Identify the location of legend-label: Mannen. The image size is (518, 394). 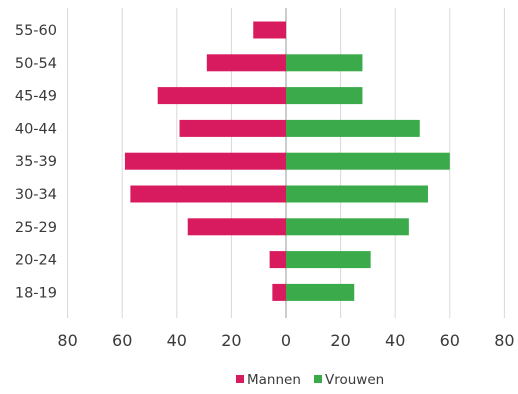
(274, 380).